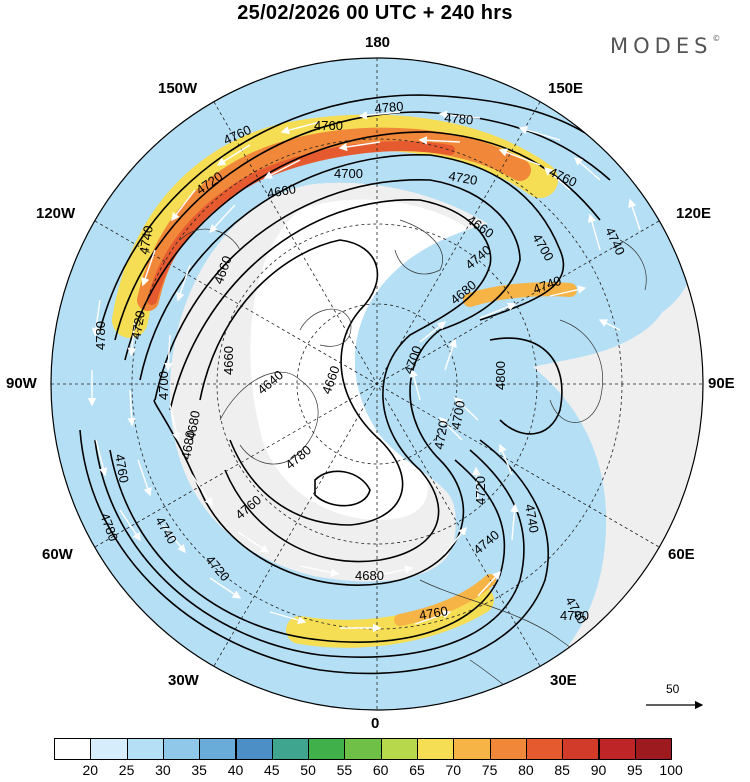 Image resolution: width=750 pixels, height=782 pixels. Describe the element at coordinates (489, 770) in the screenshot. I see `colorbar-tick-label: 75` at that location.